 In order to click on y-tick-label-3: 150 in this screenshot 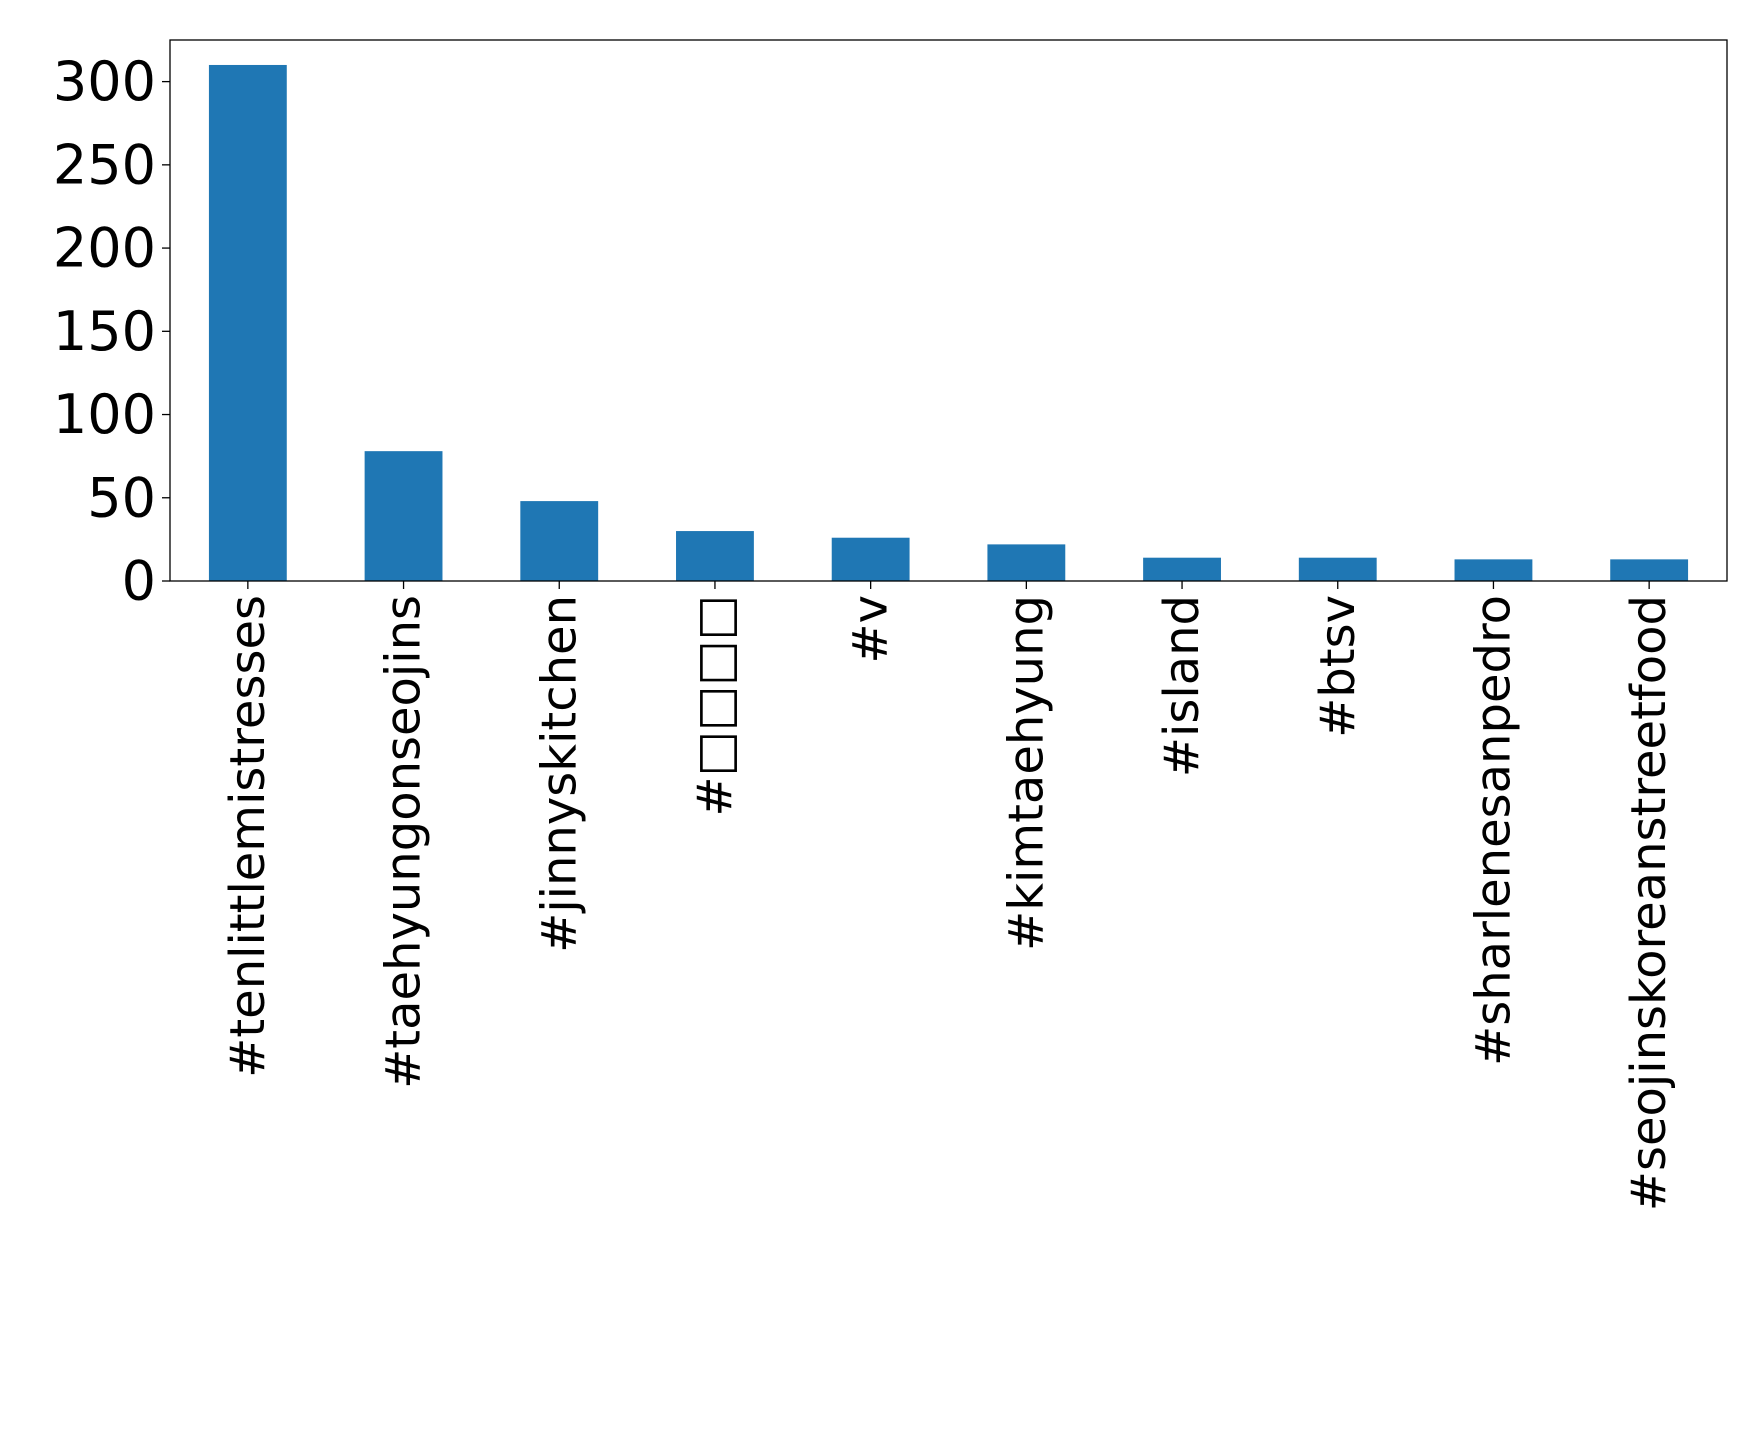, I will do `click(104, 331)`.